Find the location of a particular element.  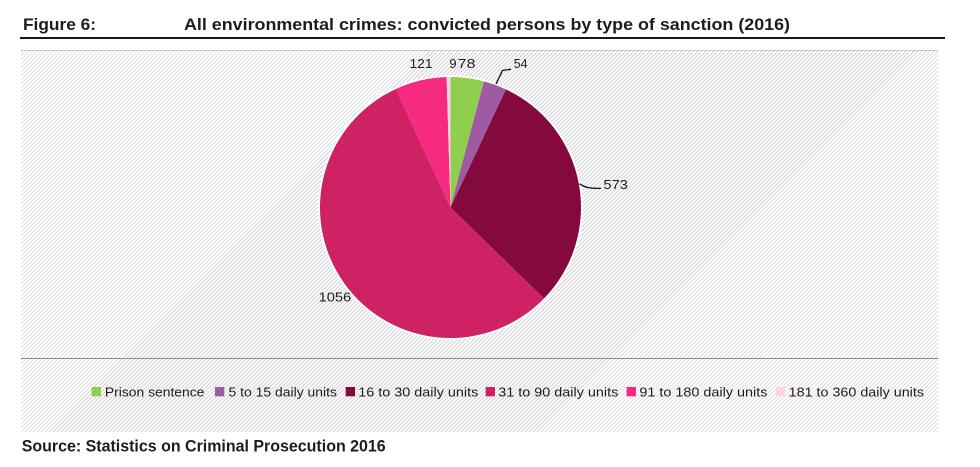

svg-text: 78 is located at coordinates (467, 63).